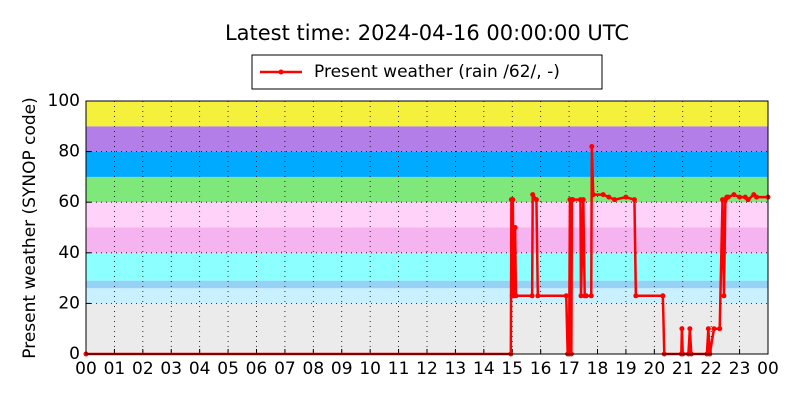  Describe the element at coordinates (228, 369) in the screenshot. I see `x-tick-label: 05` at that location.